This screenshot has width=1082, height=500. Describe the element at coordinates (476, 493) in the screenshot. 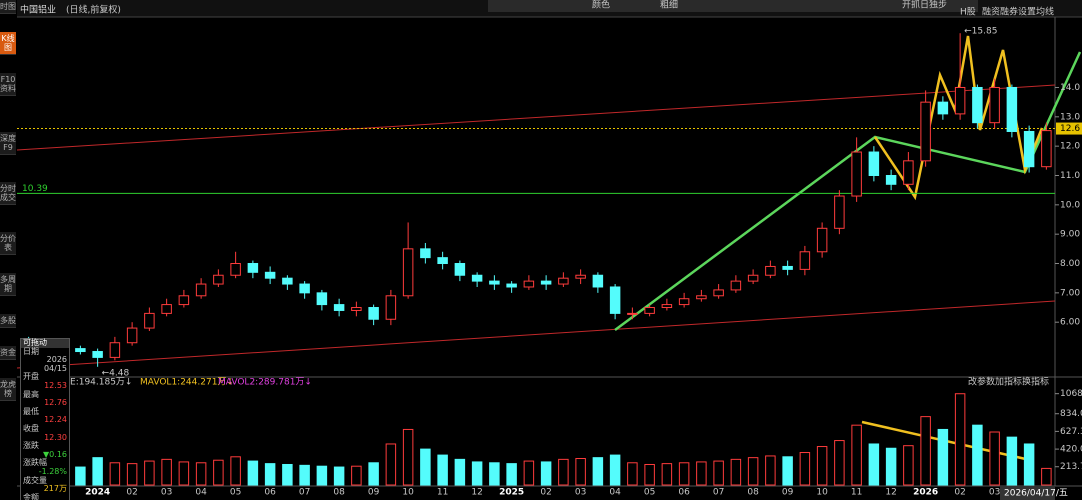

I see `x-tick-label: 12` at that location.